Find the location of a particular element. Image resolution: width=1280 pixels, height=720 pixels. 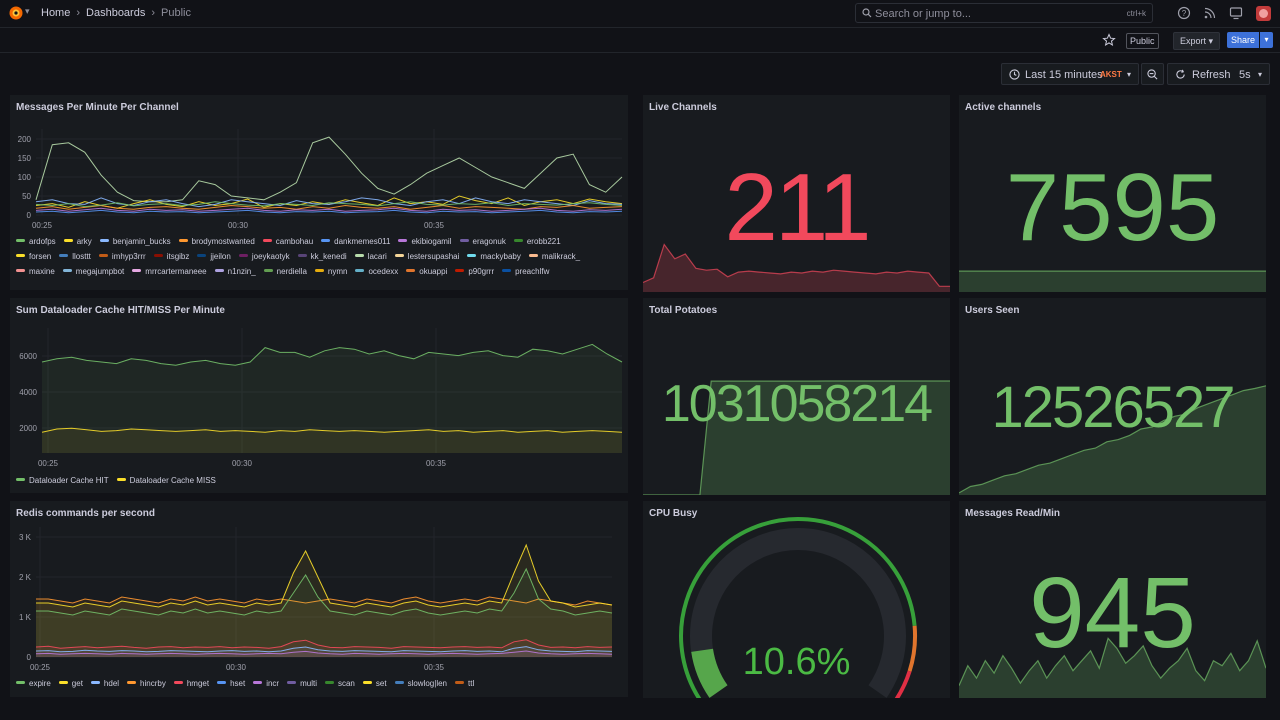

legend-label: ocedexx is located at coordinates (383, 271).